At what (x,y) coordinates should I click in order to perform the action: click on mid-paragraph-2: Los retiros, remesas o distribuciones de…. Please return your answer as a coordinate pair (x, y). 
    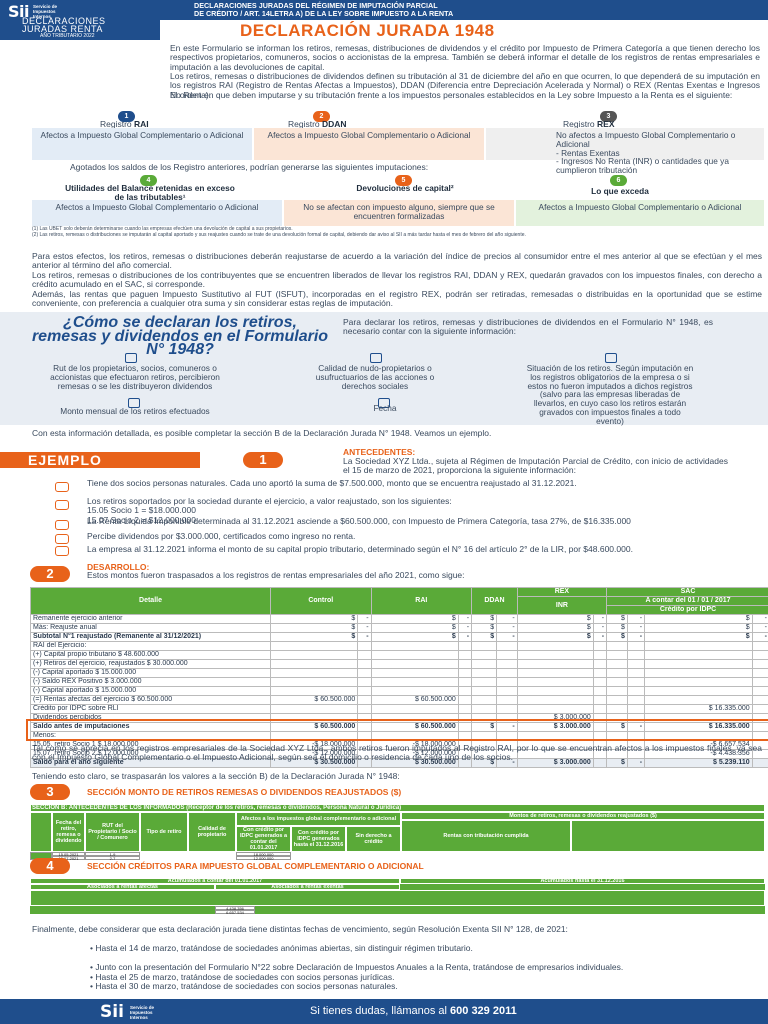
    Looking at the image, I should click on (397, 280).